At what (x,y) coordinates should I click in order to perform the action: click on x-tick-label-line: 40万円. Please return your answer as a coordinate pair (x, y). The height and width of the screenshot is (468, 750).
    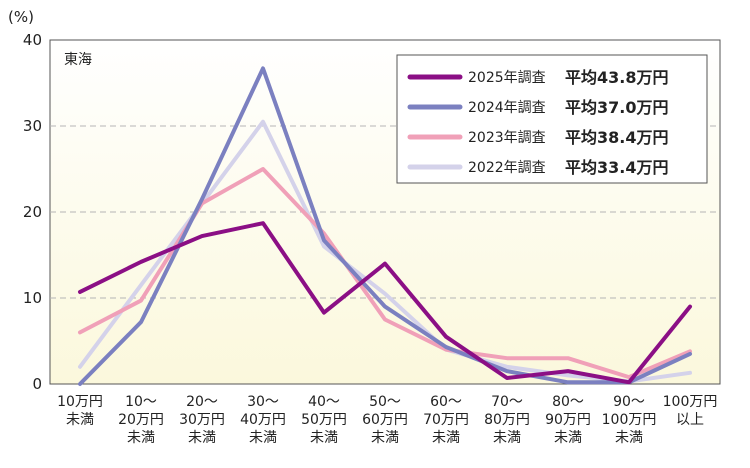
    Looking at the image, I should click on (263, 420).